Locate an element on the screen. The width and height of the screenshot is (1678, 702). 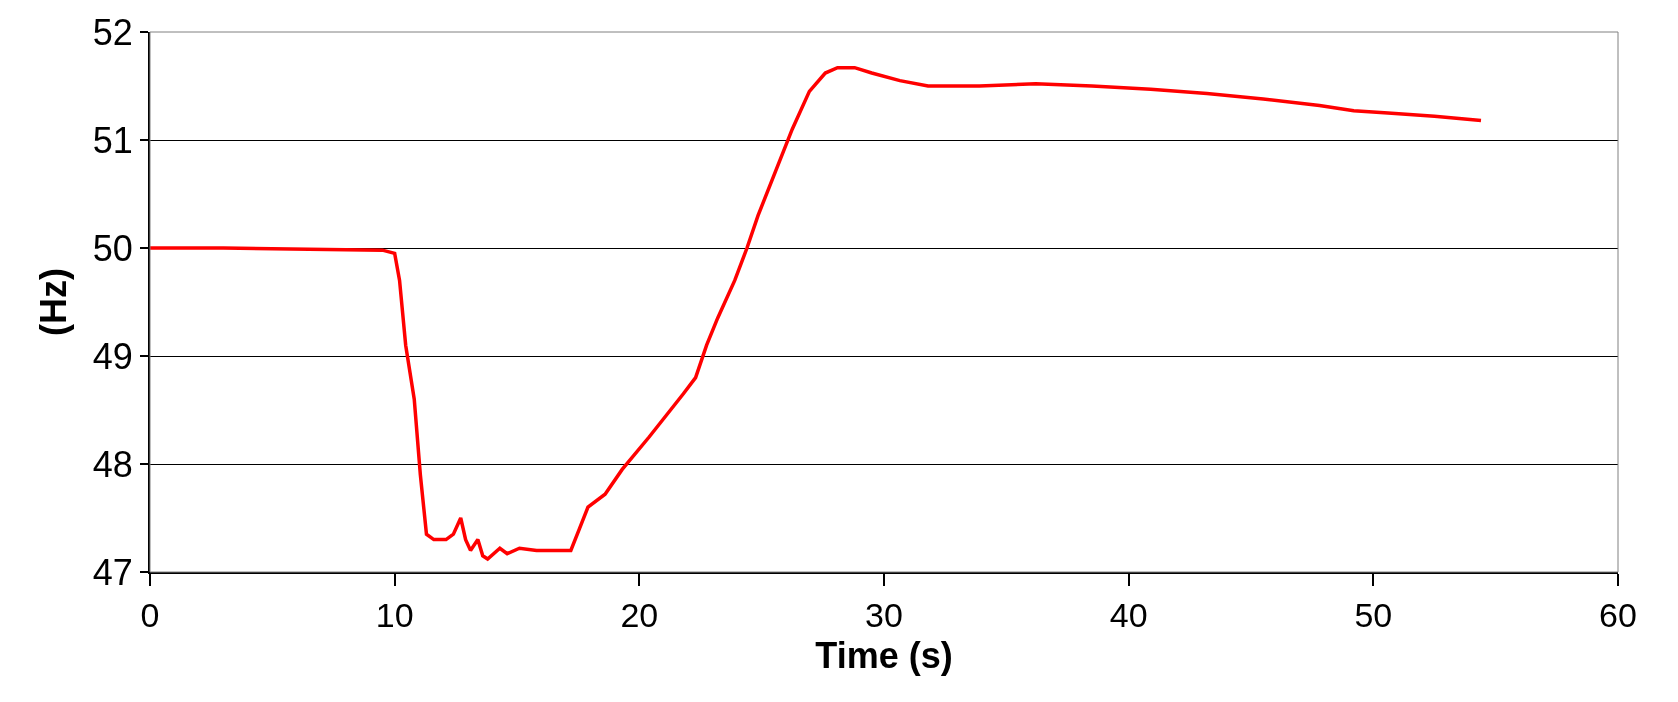
y-tick-label: 50 is located at coordinates (112, 248).